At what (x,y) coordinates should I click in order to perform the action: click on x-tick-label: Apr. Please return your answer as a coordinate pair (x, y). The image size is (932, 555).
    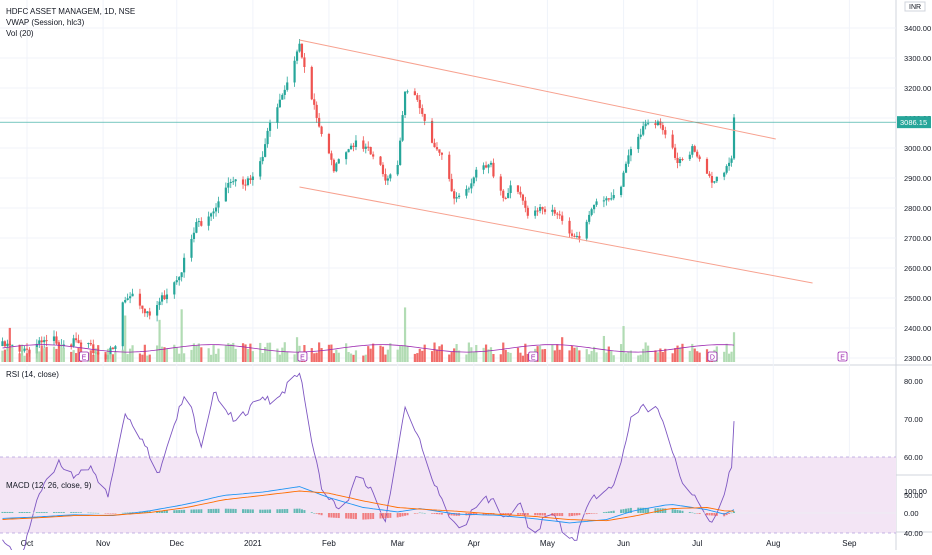
    Looking at the image, I should click on (474, 543).